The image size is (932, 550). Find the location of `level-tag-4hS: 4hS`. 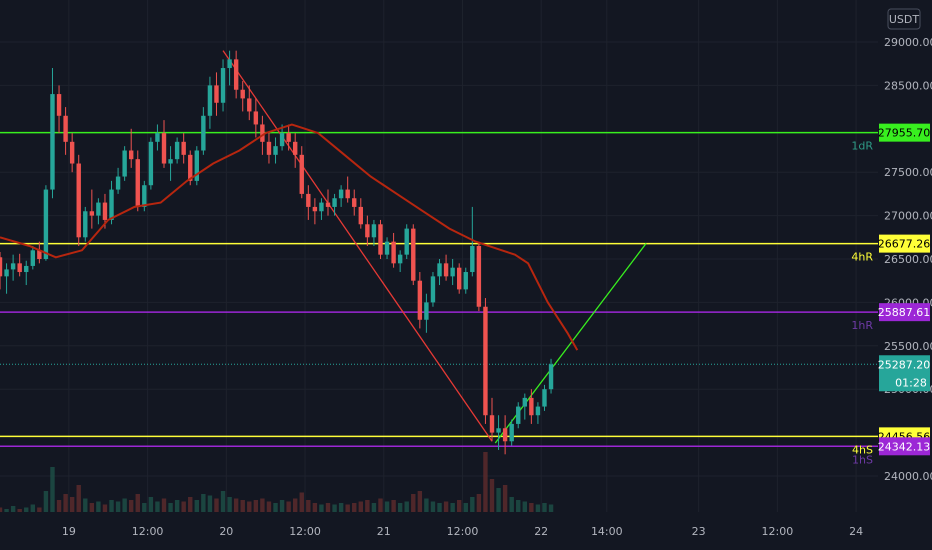

level-tag-4hS: 4hS is located at coordinates (862, 449).